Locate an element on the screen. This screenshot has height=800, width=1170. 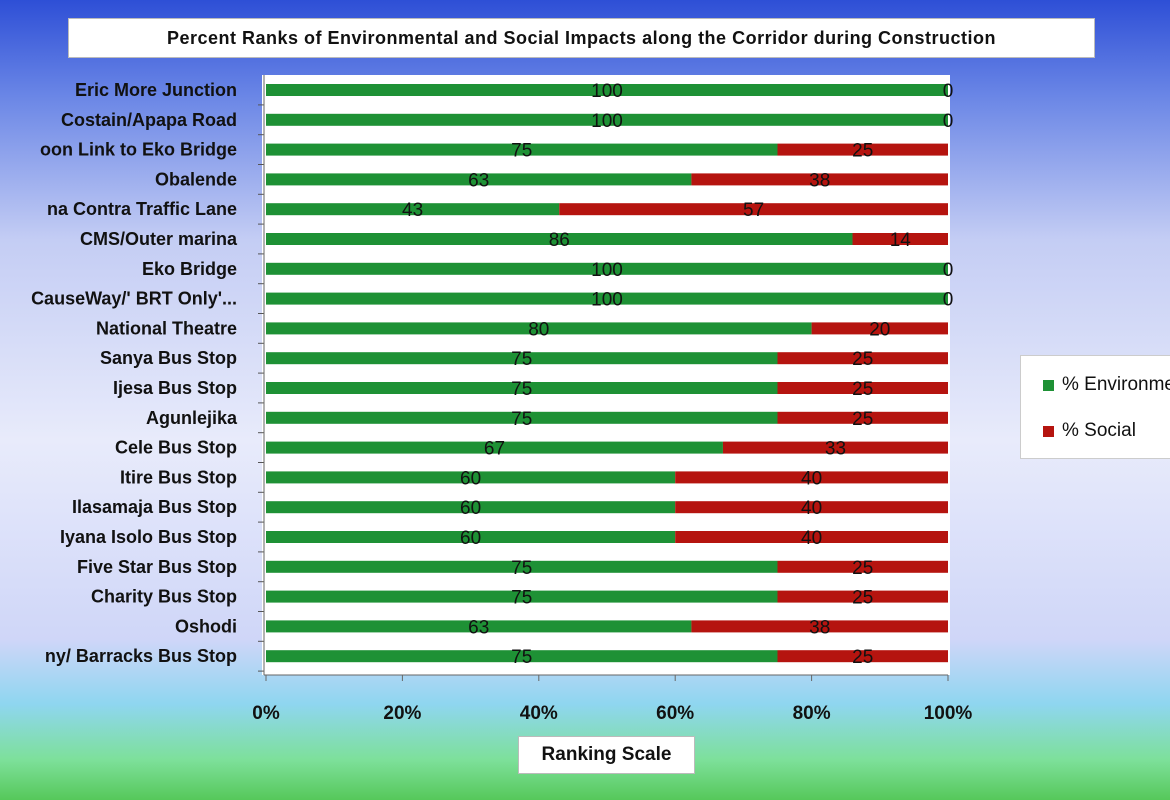
data-label-environmental-11: 75 is located at coordinates (521, 419).